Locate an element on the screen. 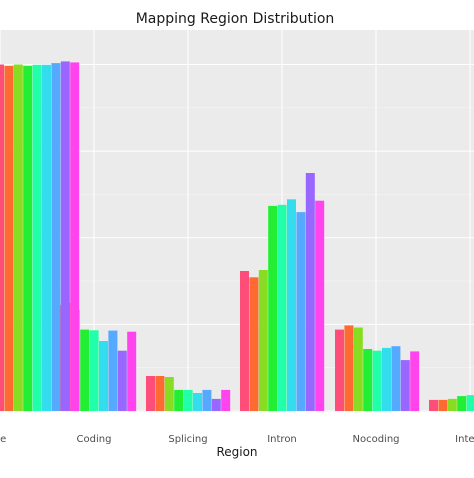 The width and height of the screenshot is (474, 478). bar-splicing-s9 is located at coordinates (226, 400).